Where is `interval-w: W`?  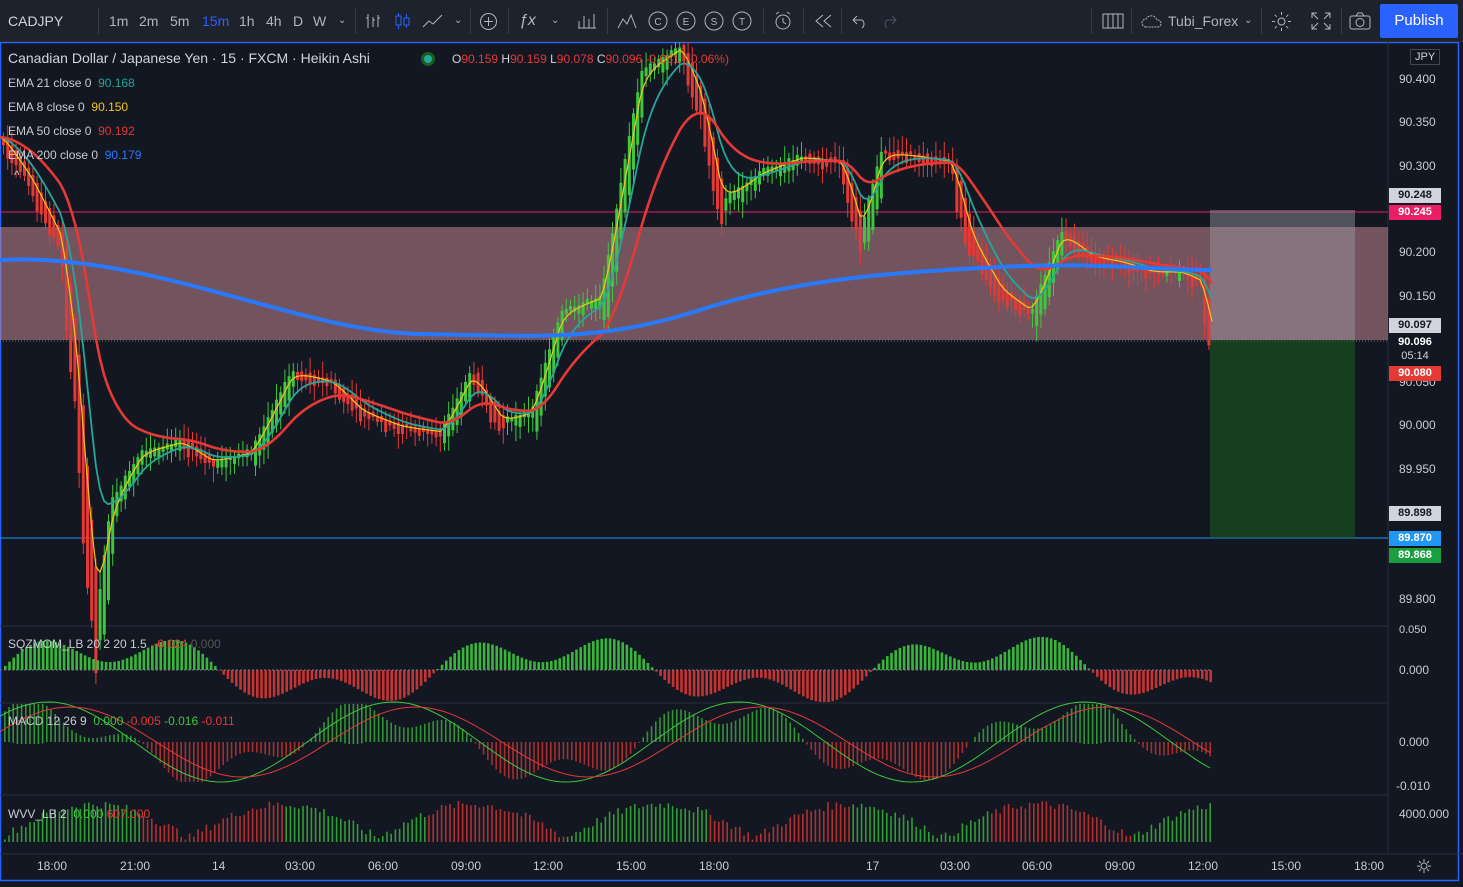
interval-w: W is located at coordinates (320, 21).